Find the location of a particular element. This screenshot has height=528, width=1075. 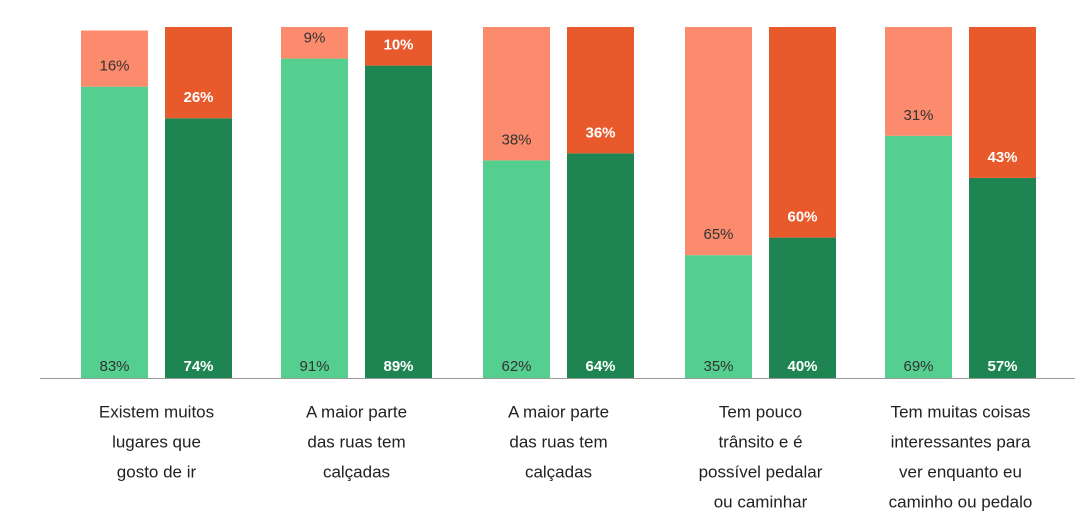

value-label: 10% is located at coordinates (398, 45).